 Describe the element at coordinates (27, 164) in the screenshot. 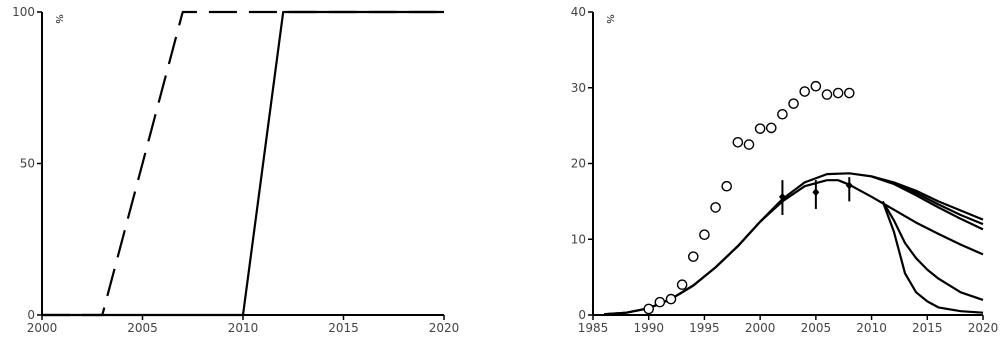

I see `y-tick-label: 50` at that location.